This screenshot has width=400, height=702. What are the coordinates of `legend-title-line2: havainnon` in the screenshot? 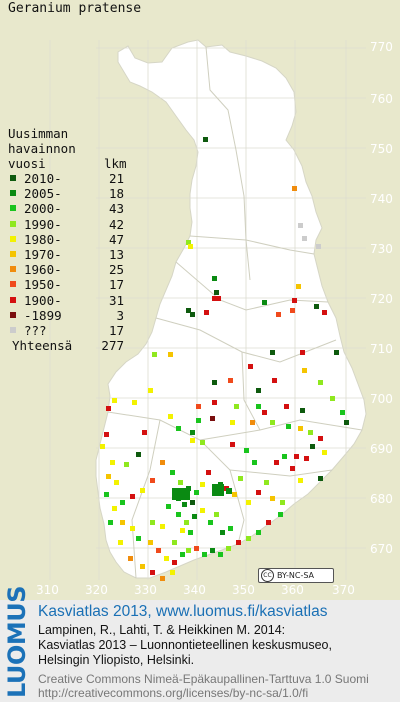 It's located at (42, 148).